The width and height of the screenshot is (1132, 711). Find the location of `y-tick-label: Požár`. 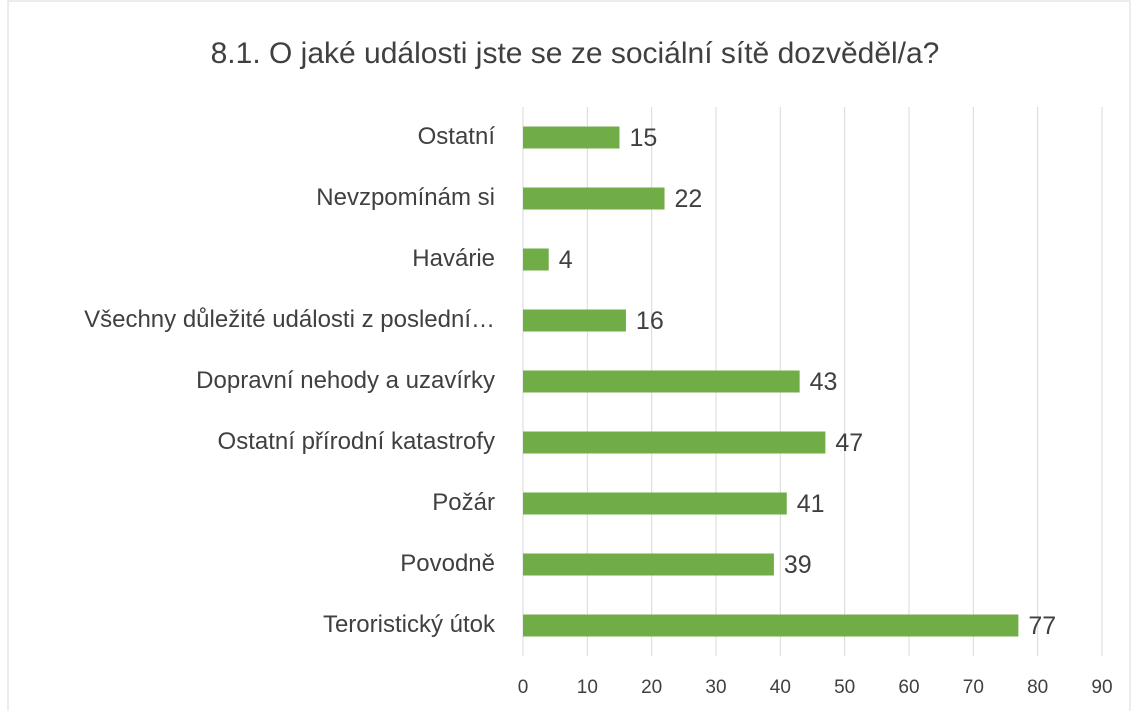

y-tick-label: Požár is located at coordinates (463, 502).